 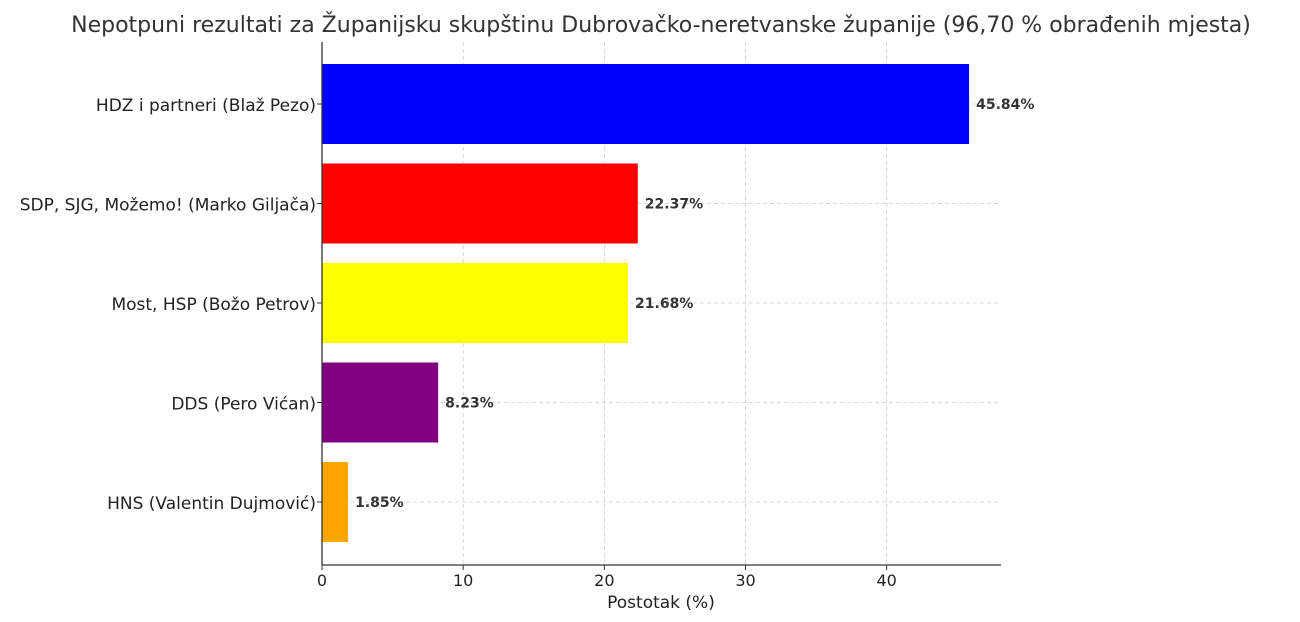 What do you see at coordinates (463, 580) in the screenshot?
I see `x-tick-label: 10` at bounding box center [463, 580].